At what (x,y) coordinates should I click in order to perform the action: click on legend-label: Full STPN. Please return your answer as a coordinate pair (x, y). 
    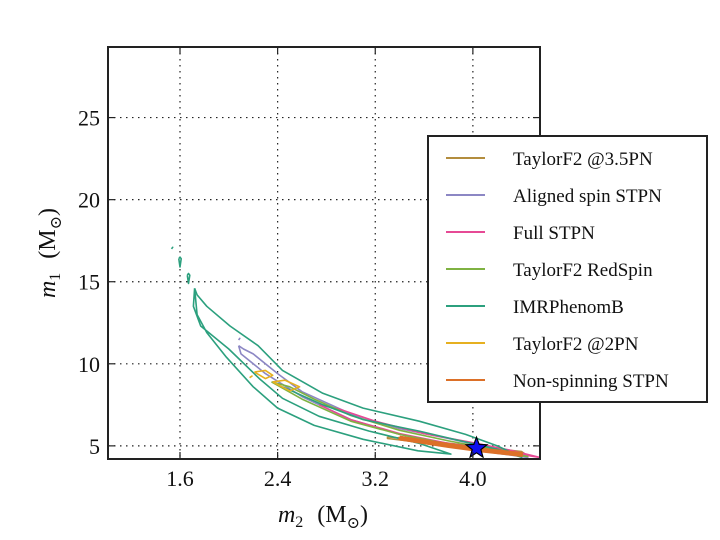
    Looking at the image, I should click on (554, 233).